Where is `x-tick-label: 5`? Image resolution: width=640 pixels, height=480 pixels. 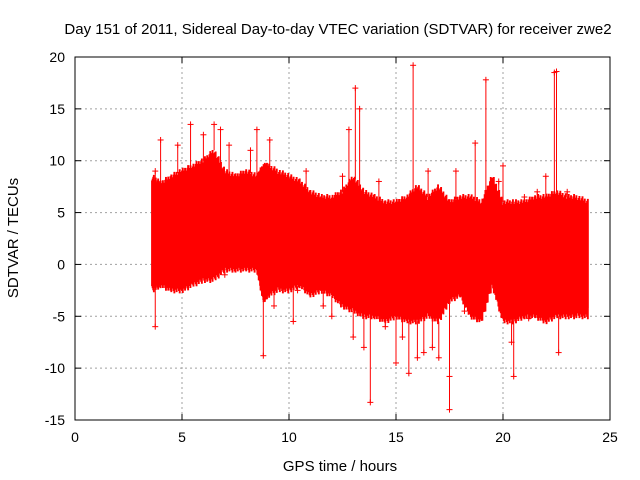 x-tick-label: 5 is located at coordinates (182, 437).